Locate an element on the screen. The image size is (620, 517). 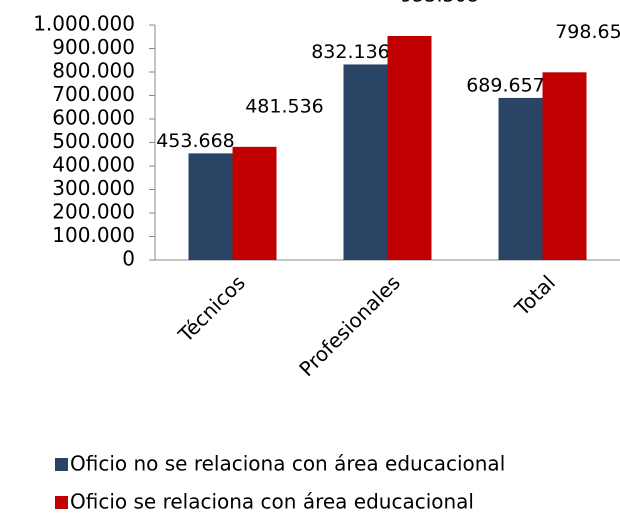
value-label: 481.536 is located at coordinates (284, 106).